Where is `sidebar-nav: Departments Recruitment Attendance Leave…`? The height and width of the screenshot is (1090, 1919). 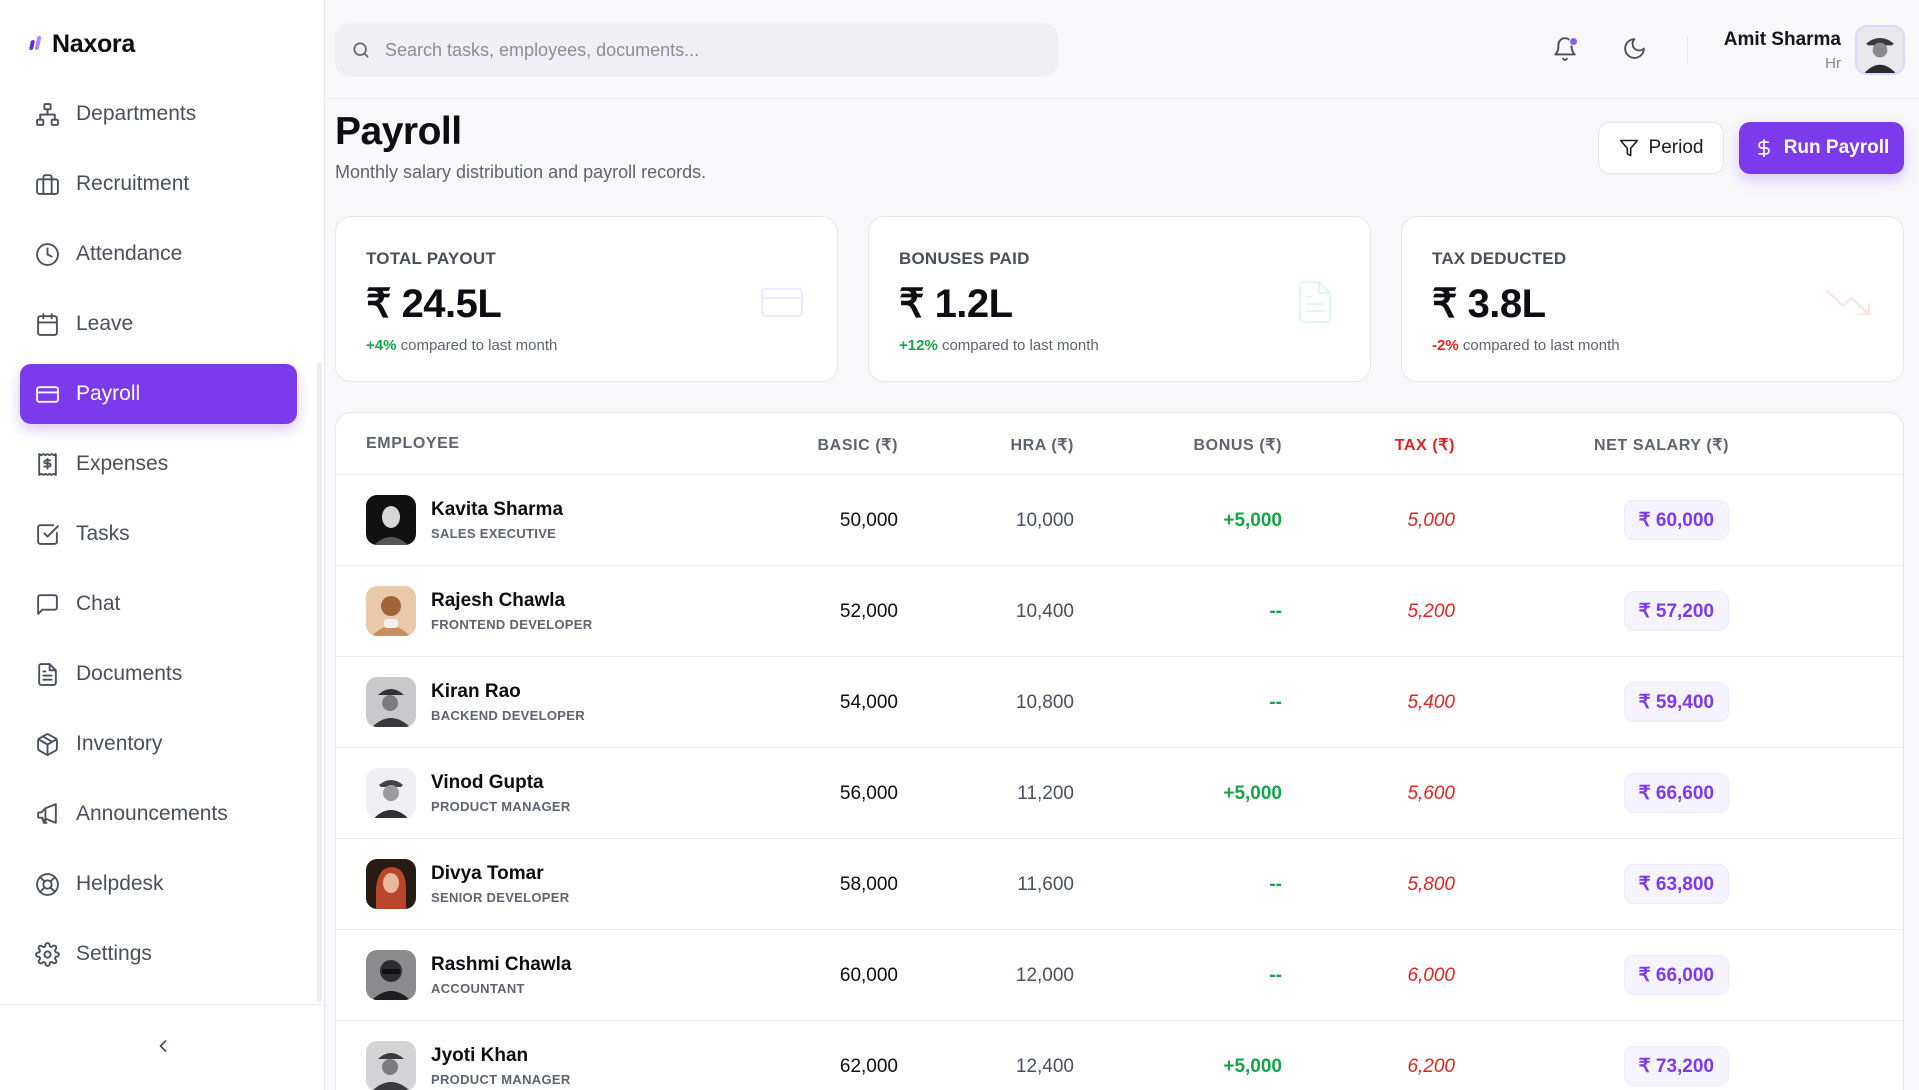
sidebar-nav: Departments Recruitment Attendance Leave… is located at coordinates (158, 539).